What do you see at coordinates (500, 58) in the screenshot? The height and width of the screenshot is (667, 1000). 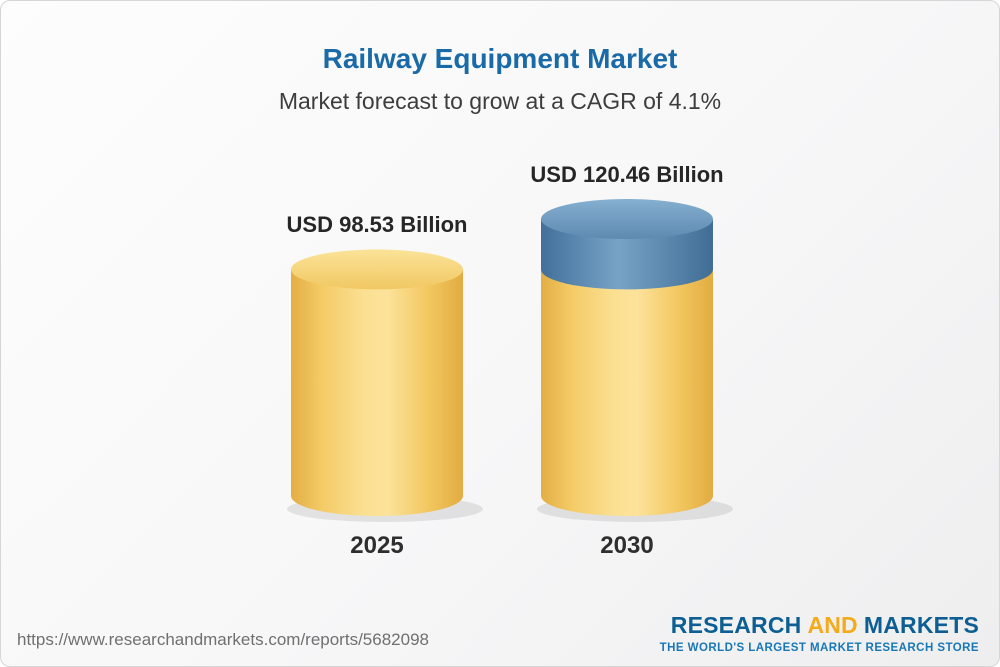 I see `page-title: Railway Equipment Market` at bounding box center [500, 58].